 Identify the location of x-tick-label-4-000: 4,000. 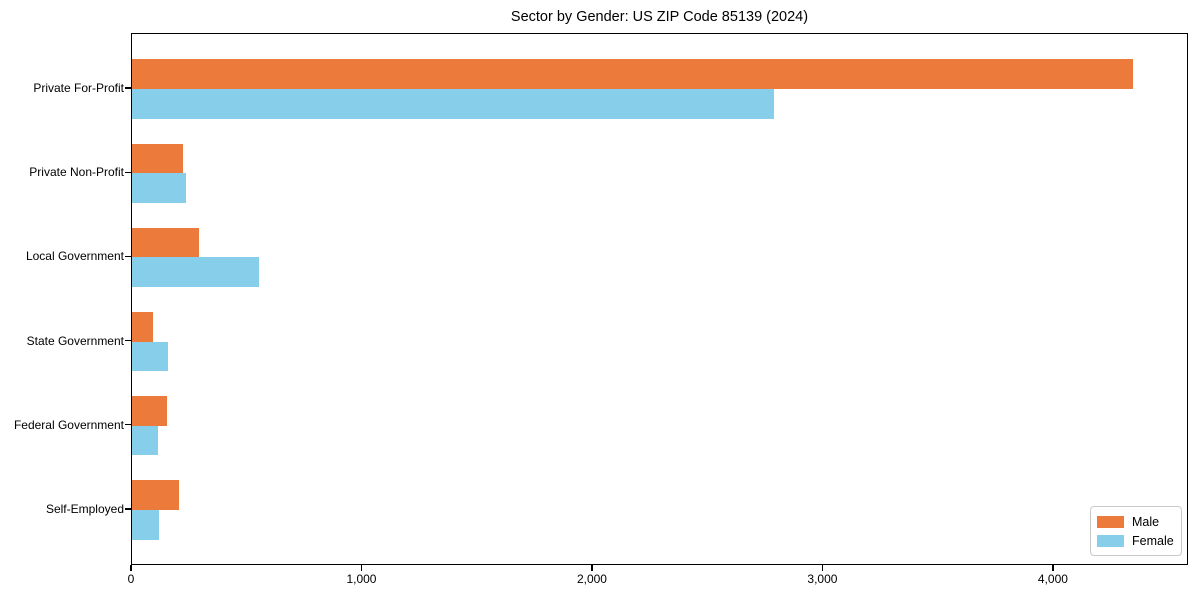
(1052, 579).